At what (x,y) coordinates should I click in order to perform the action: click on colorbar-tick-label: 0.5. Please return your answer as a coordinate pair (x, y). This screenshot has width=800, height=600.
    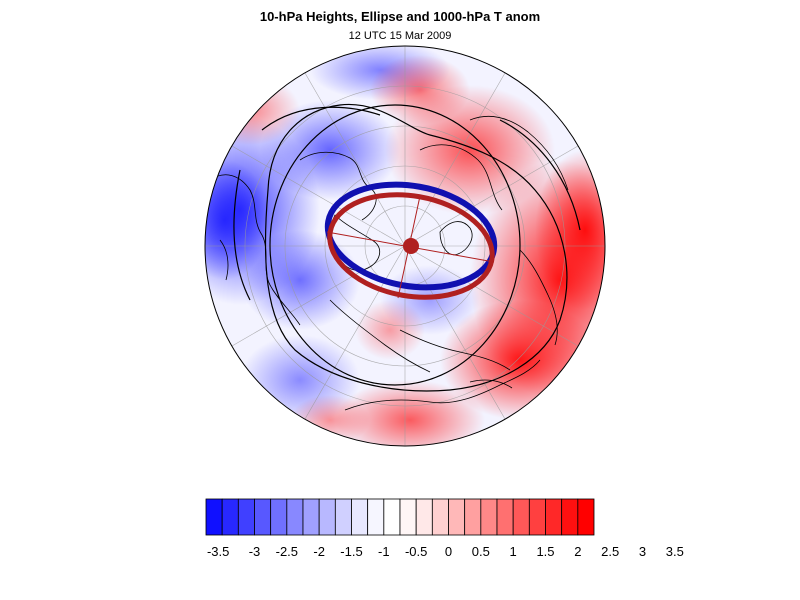
    Looking at the image, I should click on (481, 551).